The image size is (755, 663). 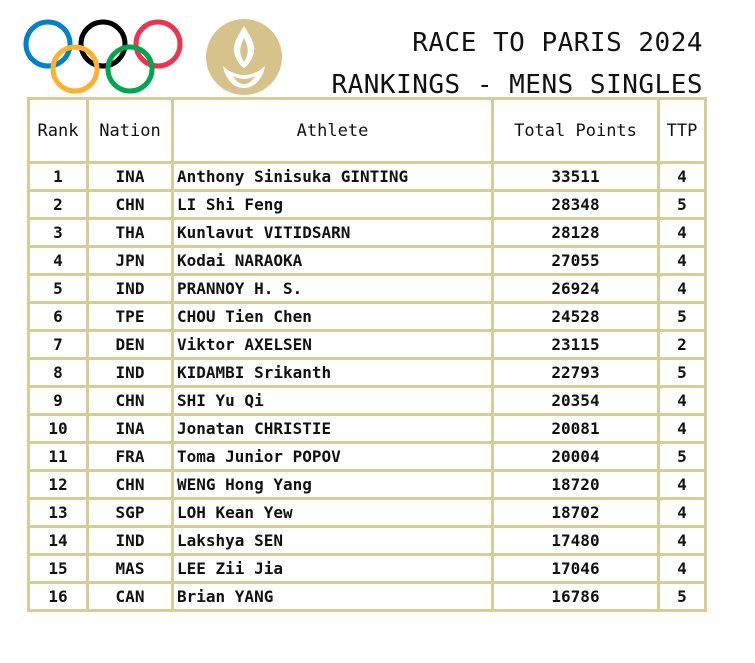 What do you see at coordinates (332, 568) in the screenshot?
I see `cell-athlete: LEE Zii Jia` at bounding box center [332, 568].